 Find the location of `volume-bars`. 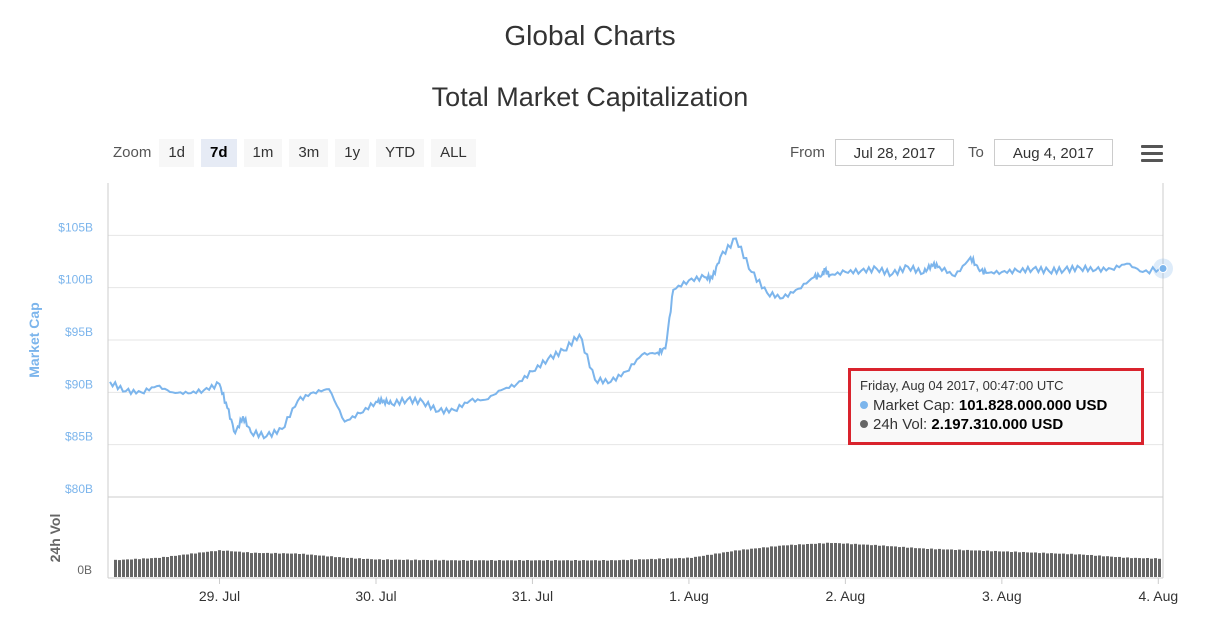

volume-bars is located at coordinates (637, 559).